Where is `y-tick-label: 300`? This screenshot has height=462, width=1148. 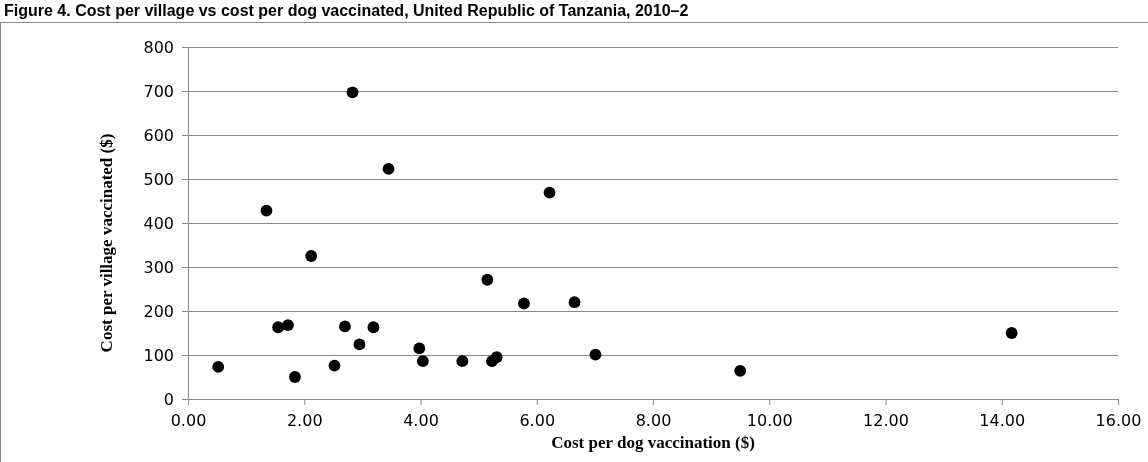
y-tick-label: 300 is located at coordinates (158, 267).